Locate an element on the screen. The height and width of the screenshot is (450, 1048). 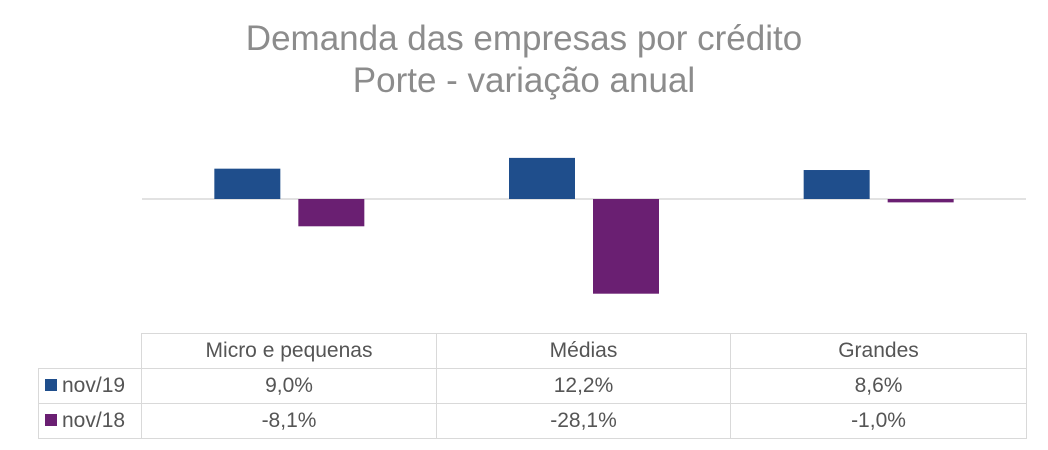
legend-entry-nov18: nov/18 is located at coordinates (90, 421).